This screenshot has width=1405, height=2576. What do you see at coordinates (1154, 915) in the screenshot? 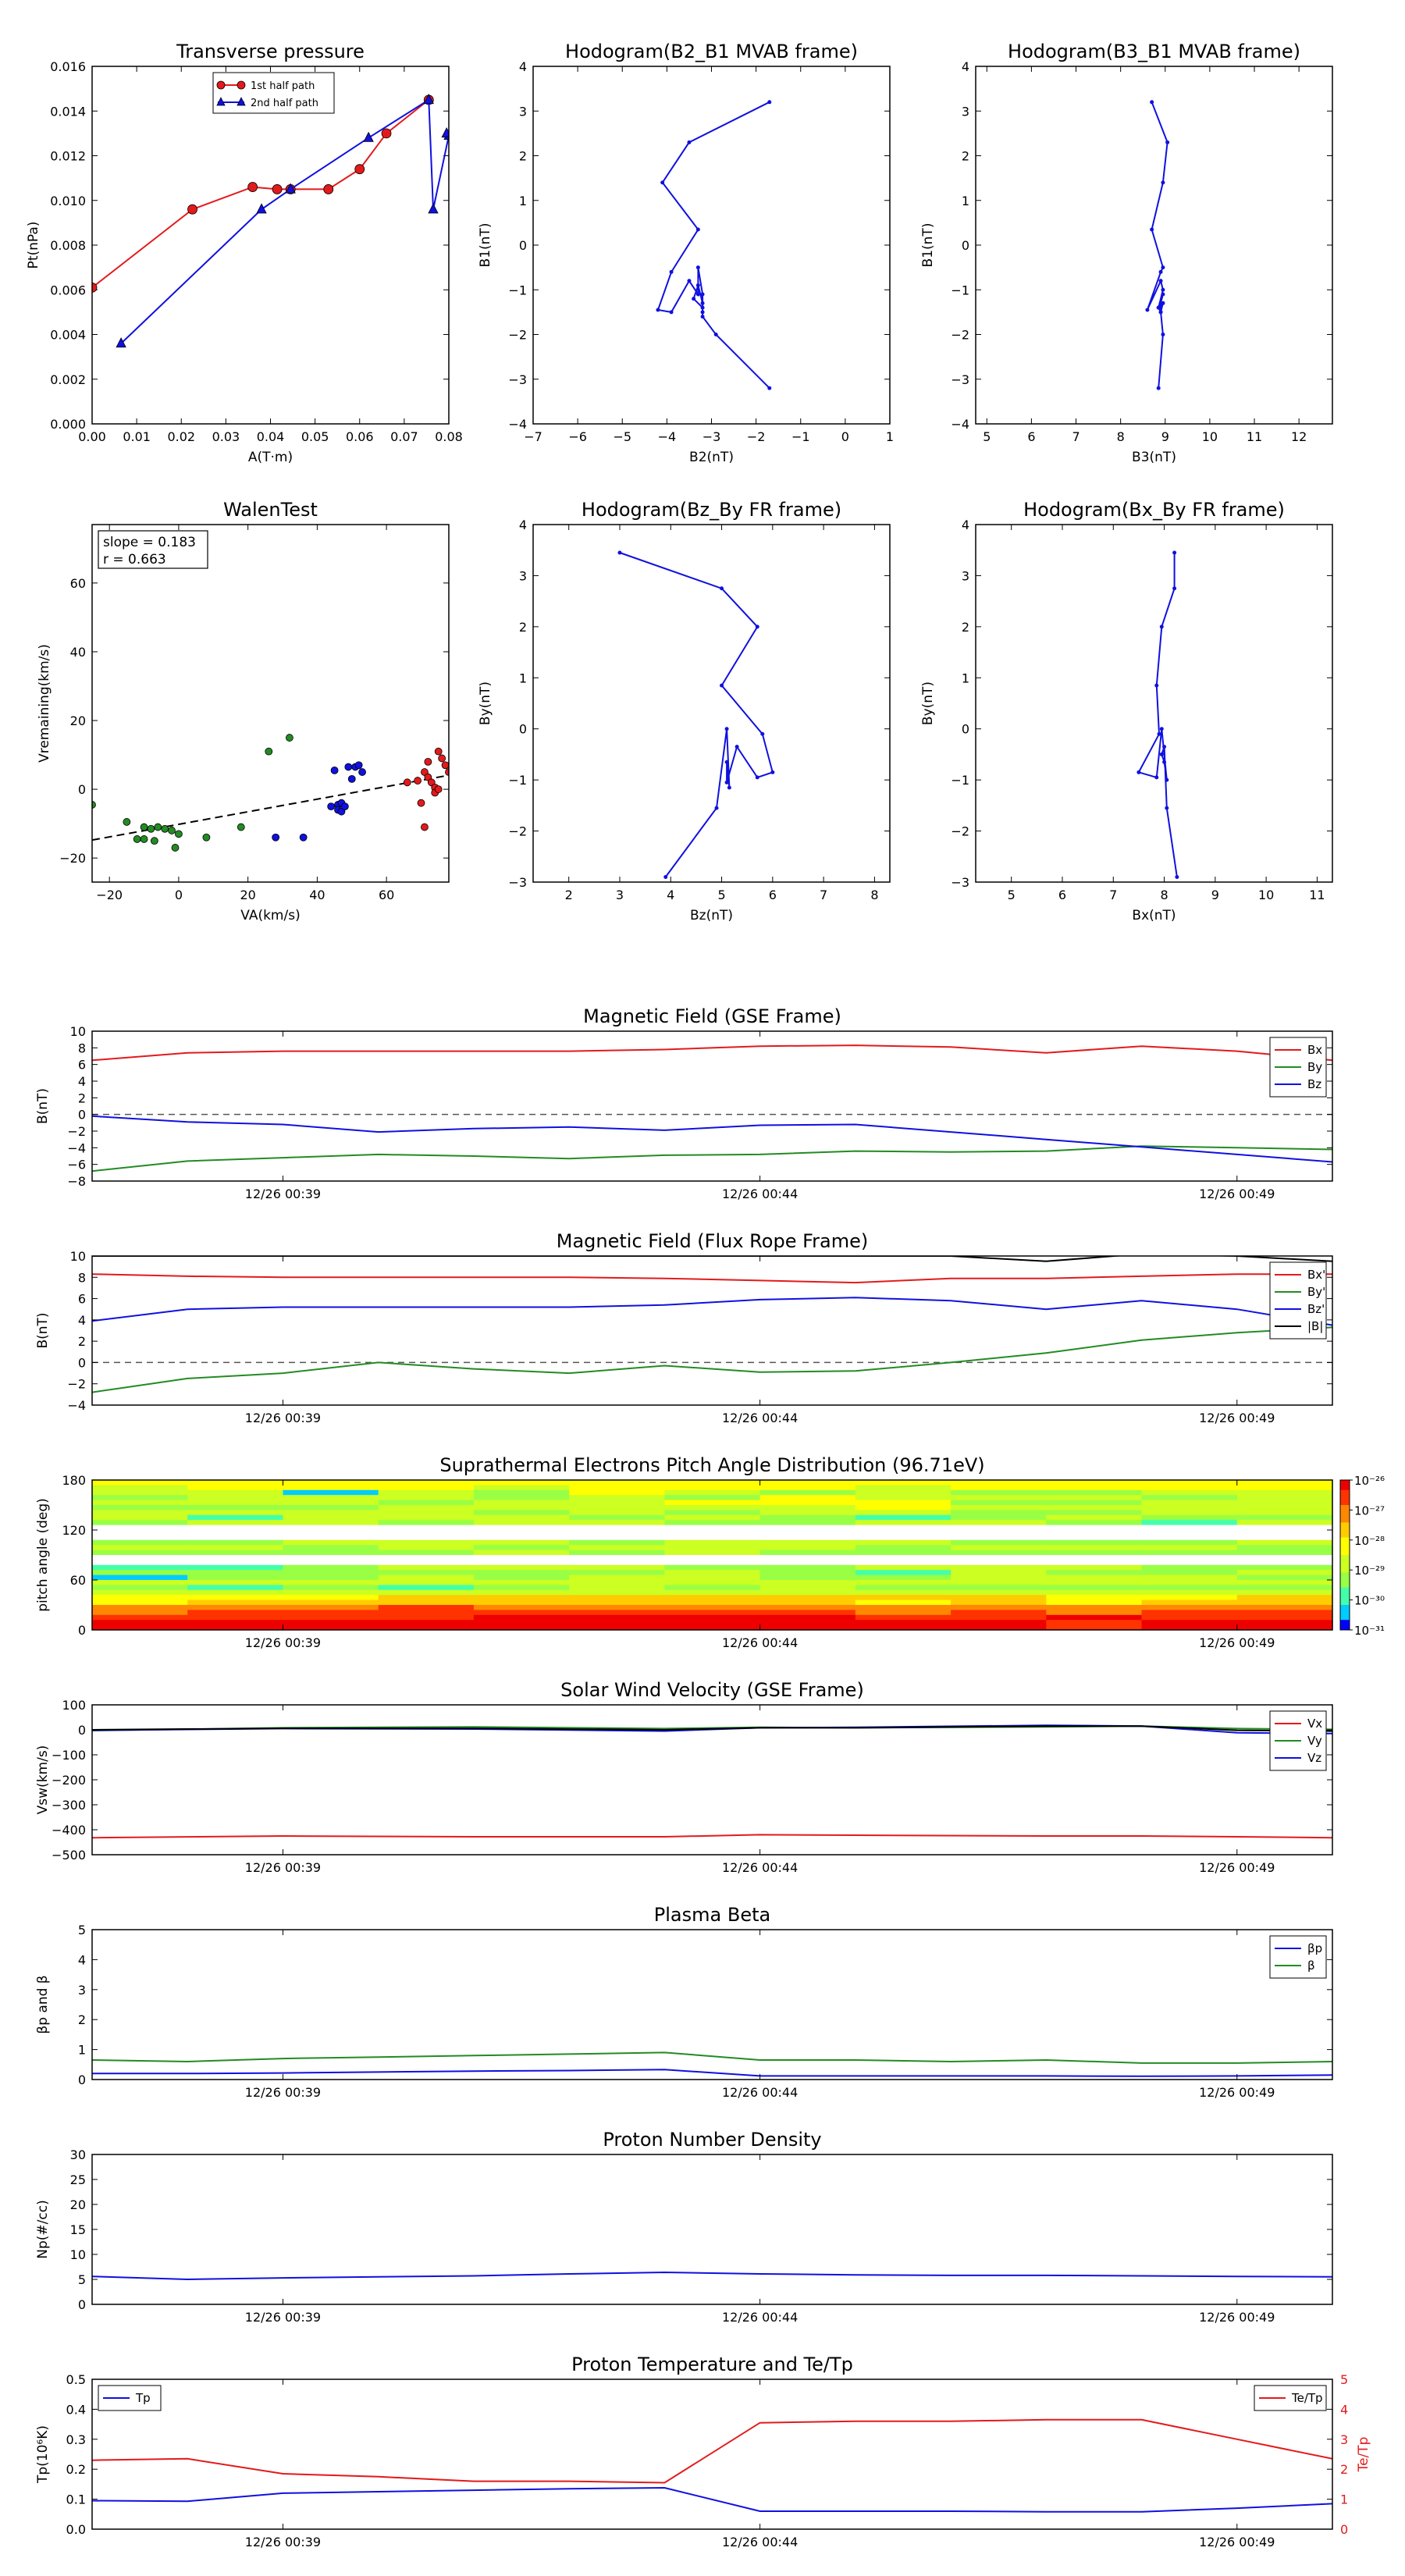
I see `x-axis-label: Bx(nT)` at bounding box center [1154, 915].